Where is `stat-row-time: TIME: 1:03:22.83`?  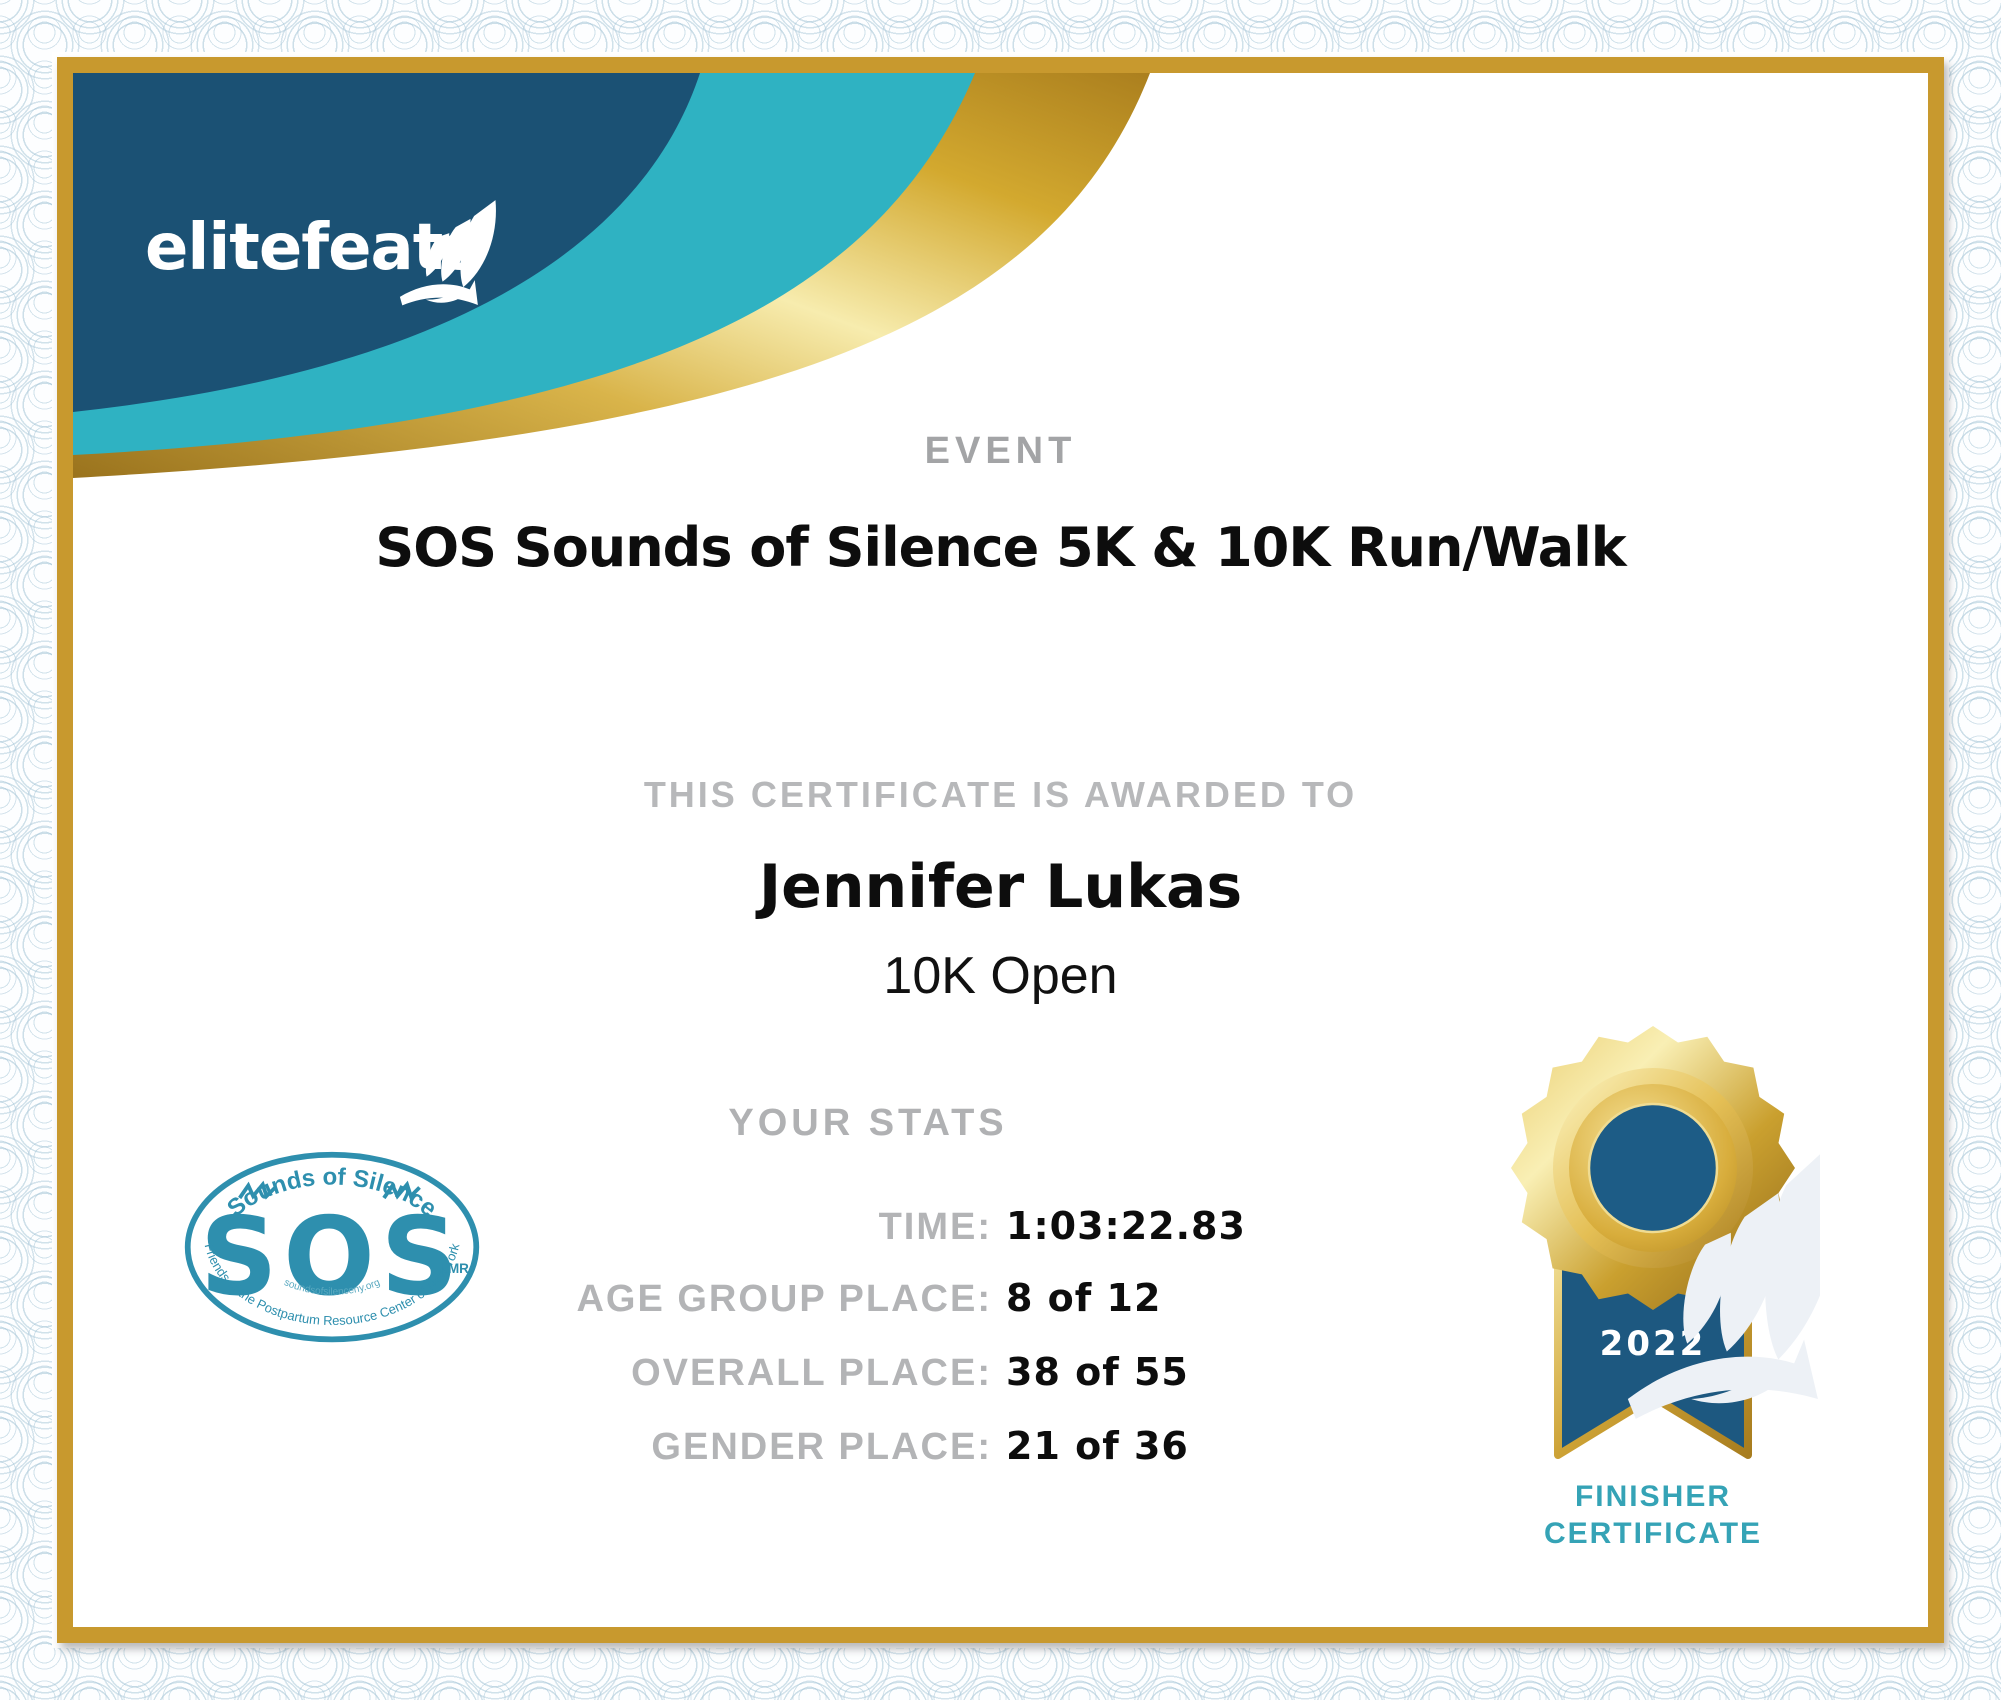 stat-row-time: TIME: 1:03:22.83 is located at coordinates (813, 1226).